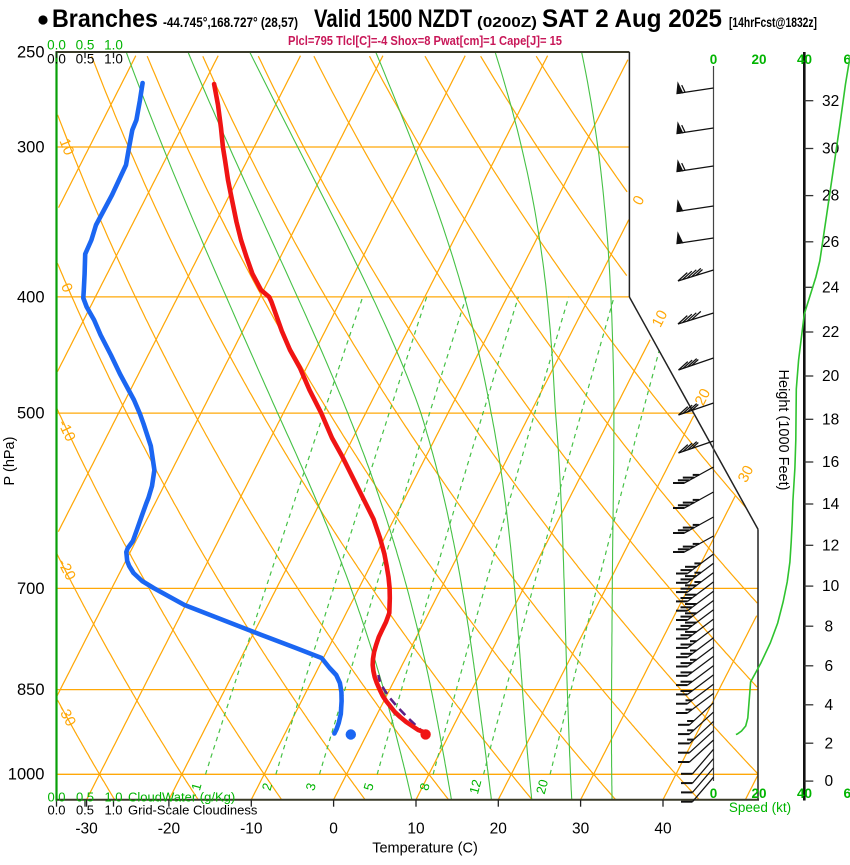 This screenshot has height=865, width=850. Describe the element at coordinates (86, 829) in the screenshot. I see `svg-text: -30` at that location.